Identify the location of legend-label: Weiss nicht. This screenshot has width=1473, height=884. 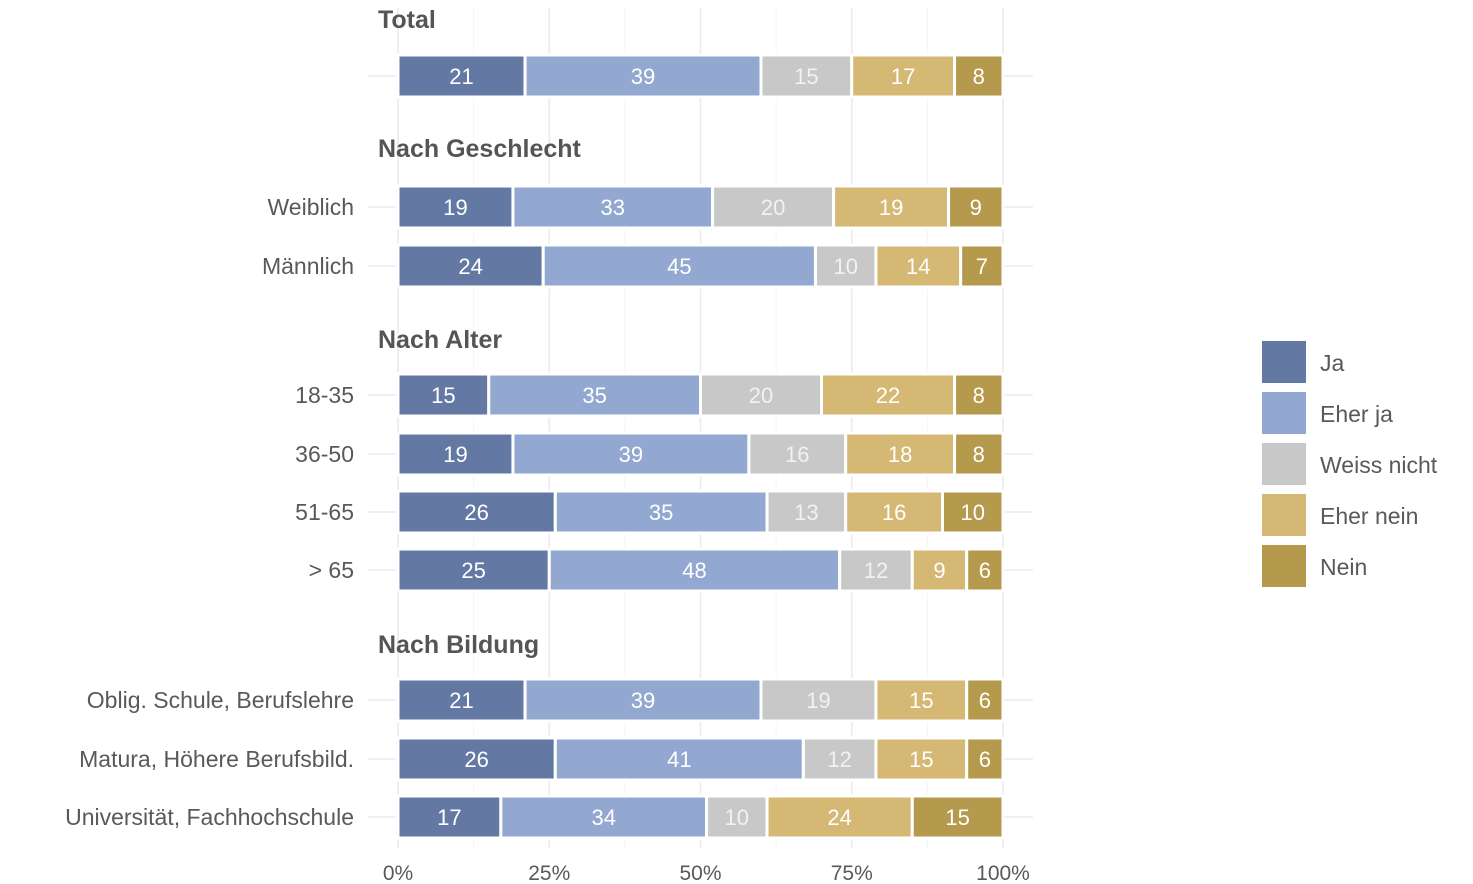
(1379, 465).